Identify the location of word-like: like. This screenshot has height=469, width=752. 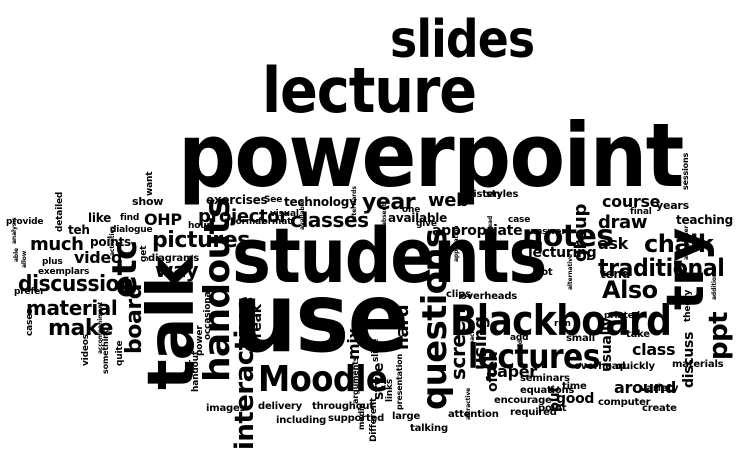
(100, 218).